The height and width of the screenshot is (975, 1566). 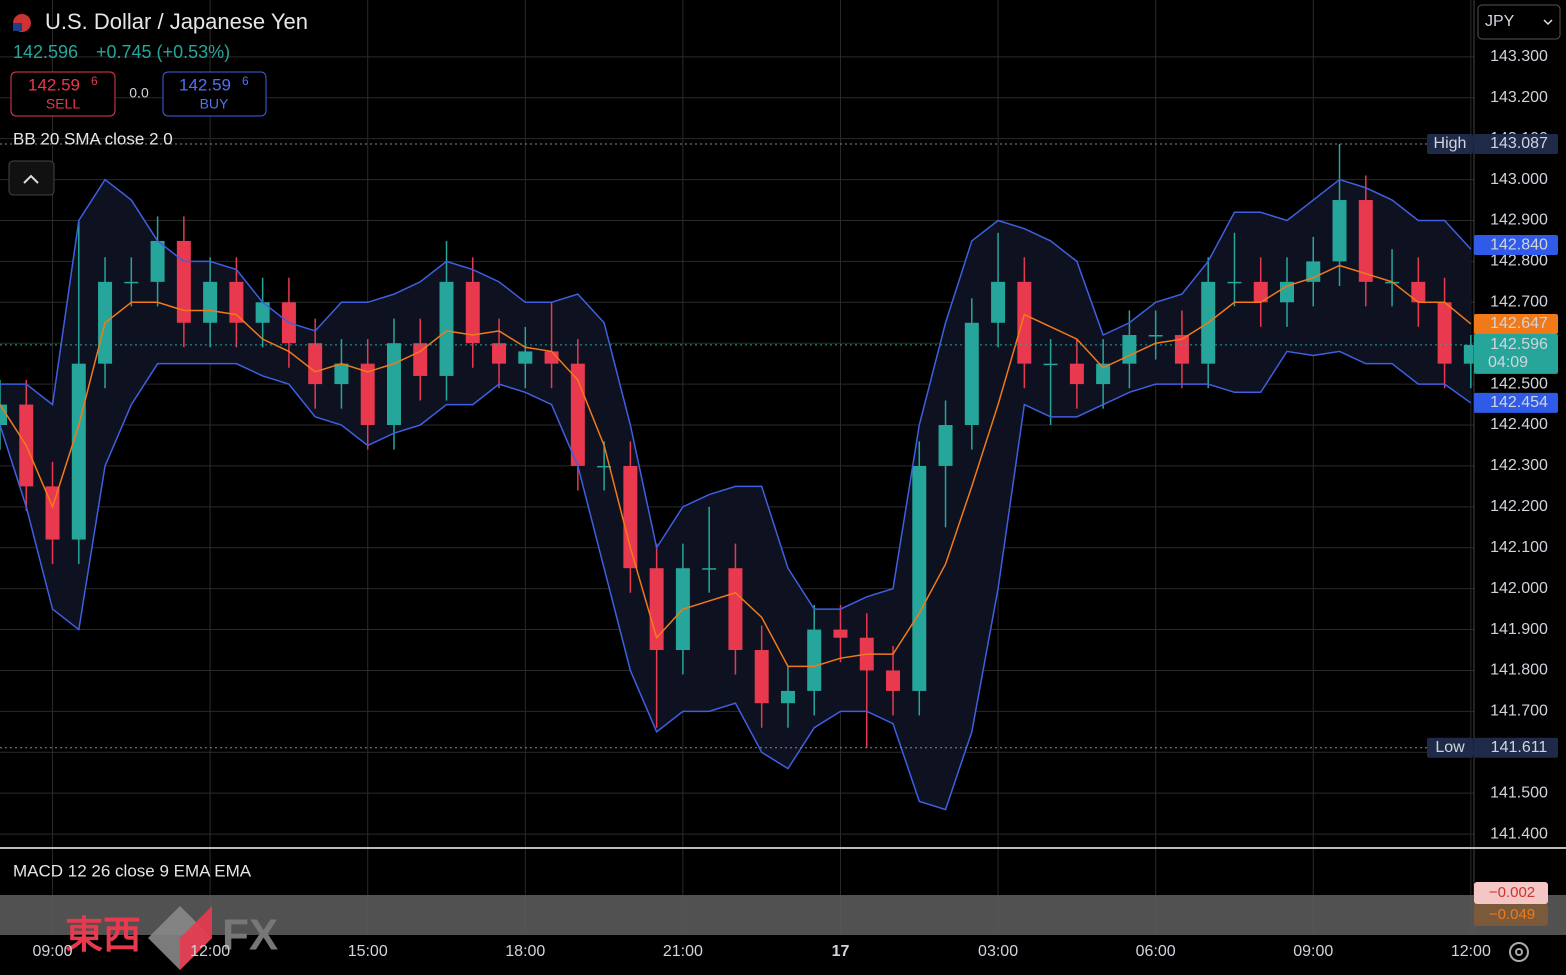 I want to click on sell-label: SELL, so click(x=63, y=104).